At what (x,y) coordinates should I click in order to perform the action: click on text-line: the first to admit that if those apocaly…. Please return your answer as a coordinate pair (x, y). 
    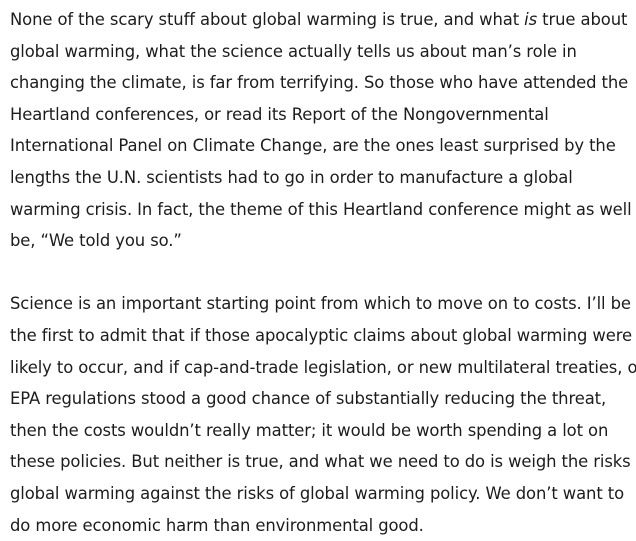
    Looking at the image, I should click on (321, 336).